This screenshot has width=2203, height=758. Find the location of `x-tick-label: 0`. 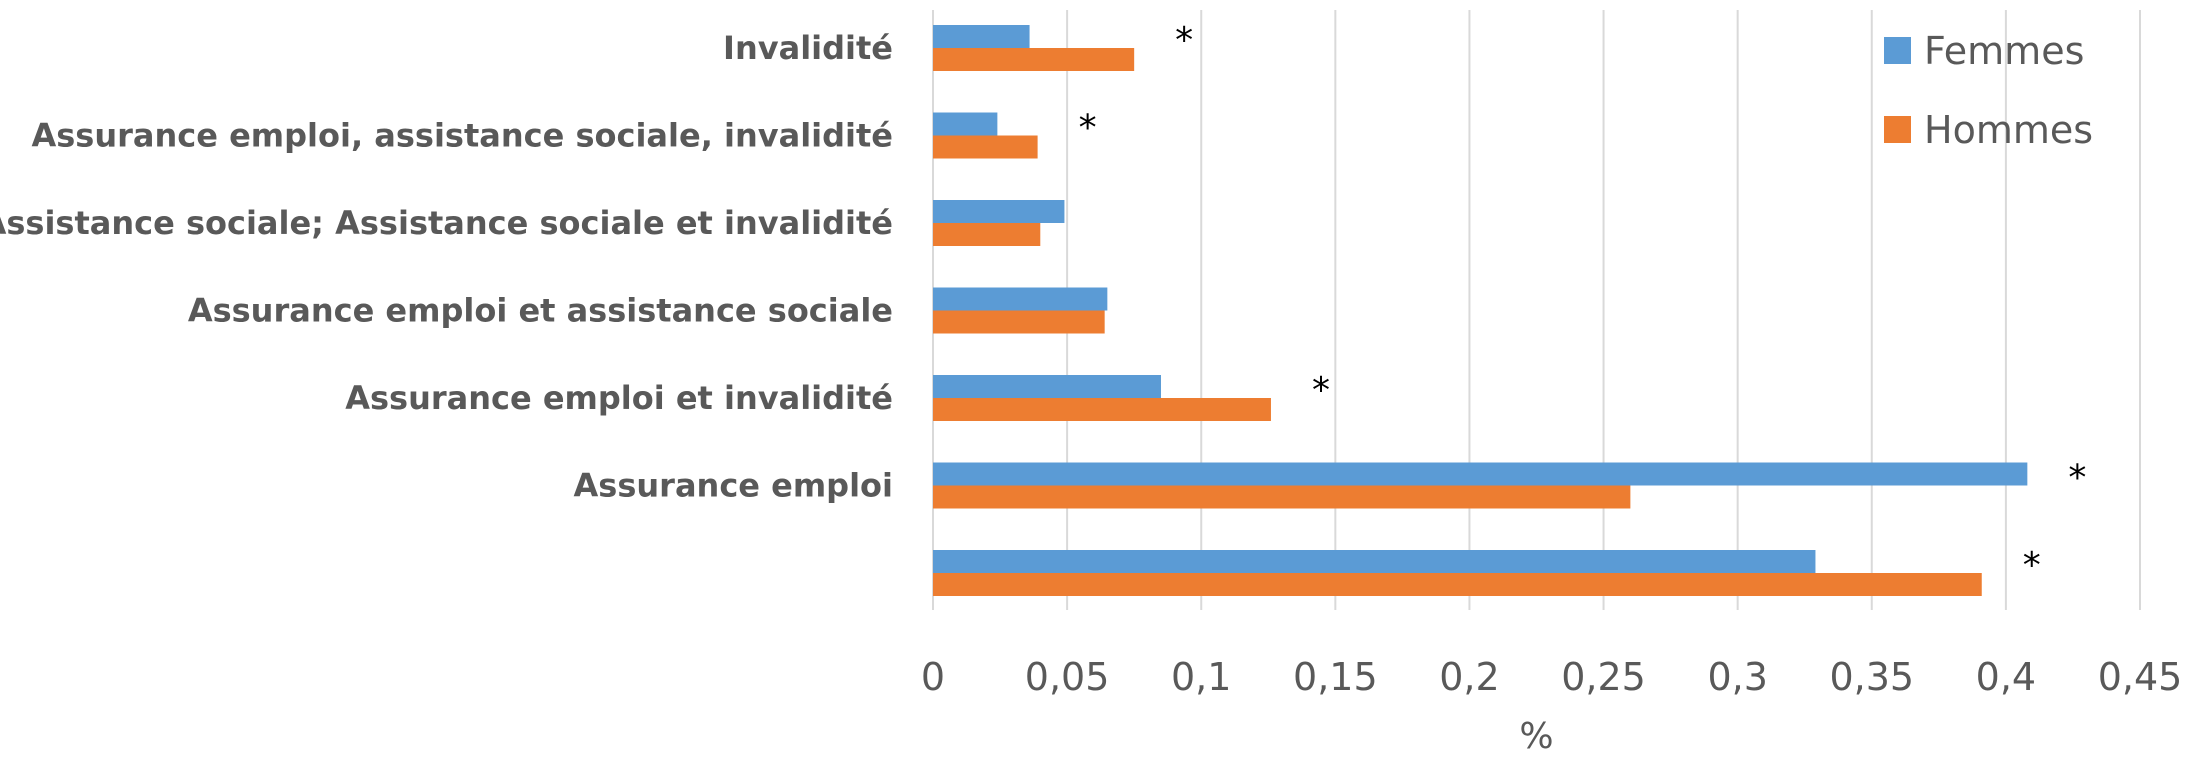

x-tick-label: 0 is located at coordinates (933, 677).